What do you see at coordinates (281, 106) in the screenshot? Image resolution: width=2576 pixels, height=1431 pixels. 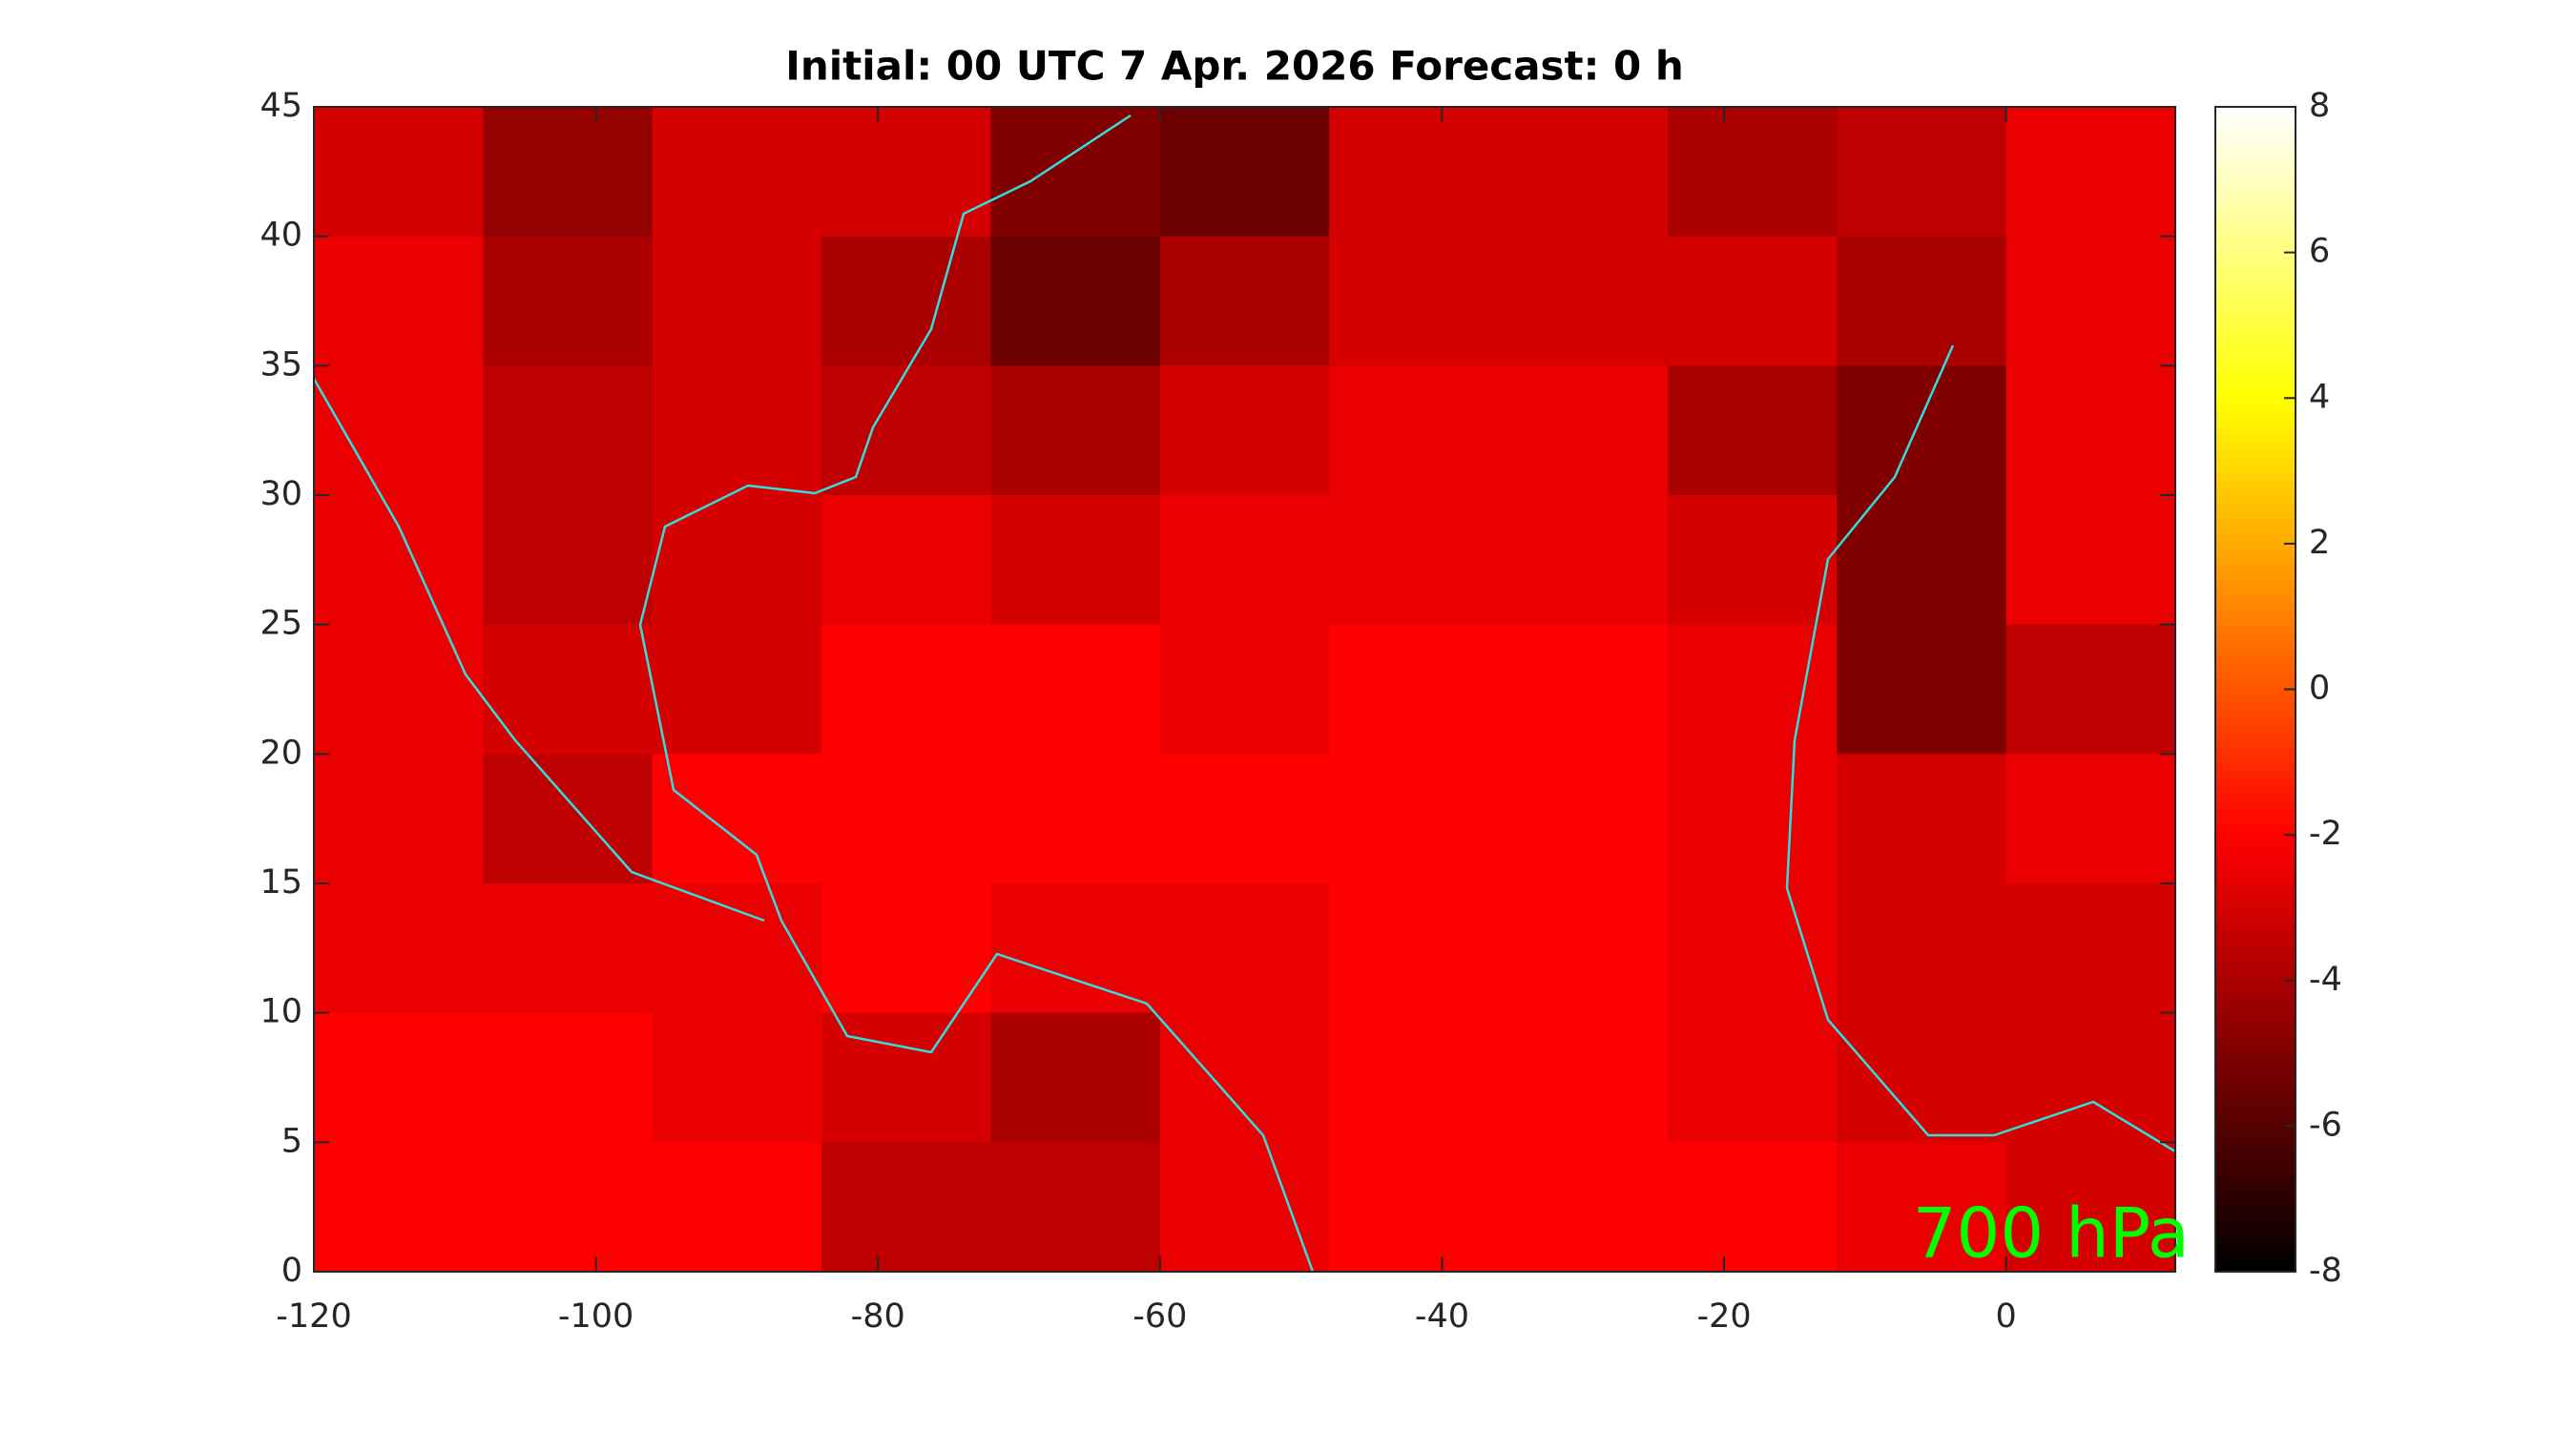 I see `y-tick-label: 45` at bounding box center [281, 106].